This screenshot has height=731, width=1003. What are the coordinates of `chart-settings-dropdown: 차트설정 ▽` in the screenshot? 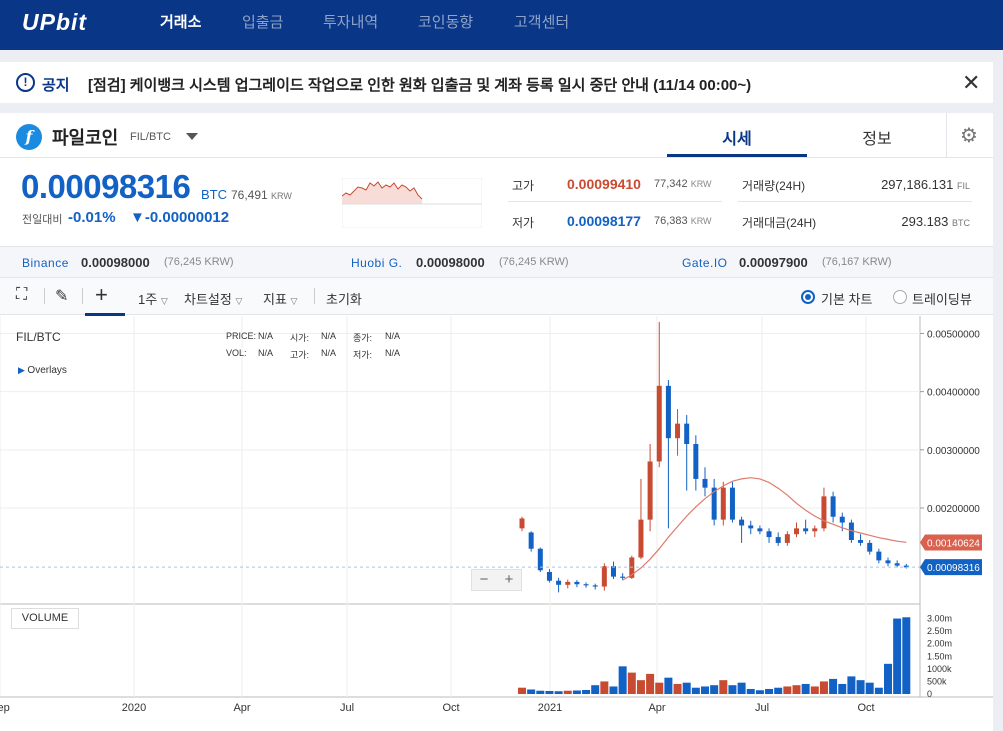 It's located at (213, 298).